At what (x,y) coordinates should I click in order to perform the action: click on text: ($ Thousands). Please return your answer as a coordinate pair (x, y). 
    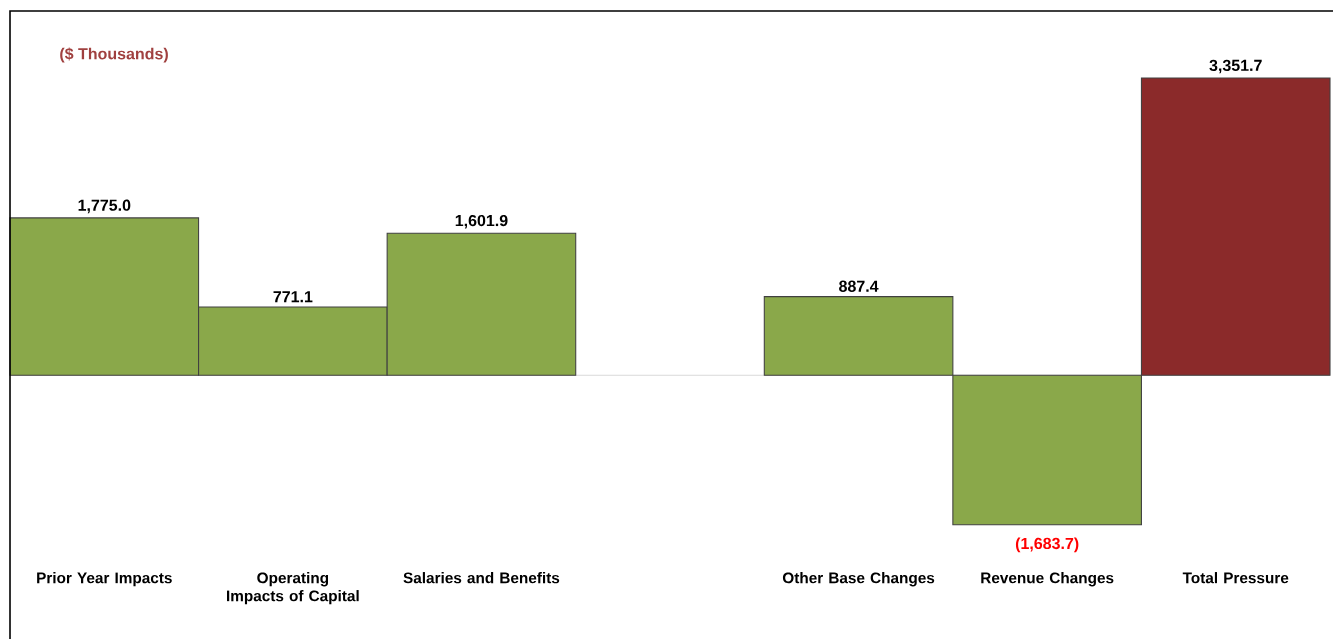
    Looking at the image, I should click on (114, 55).